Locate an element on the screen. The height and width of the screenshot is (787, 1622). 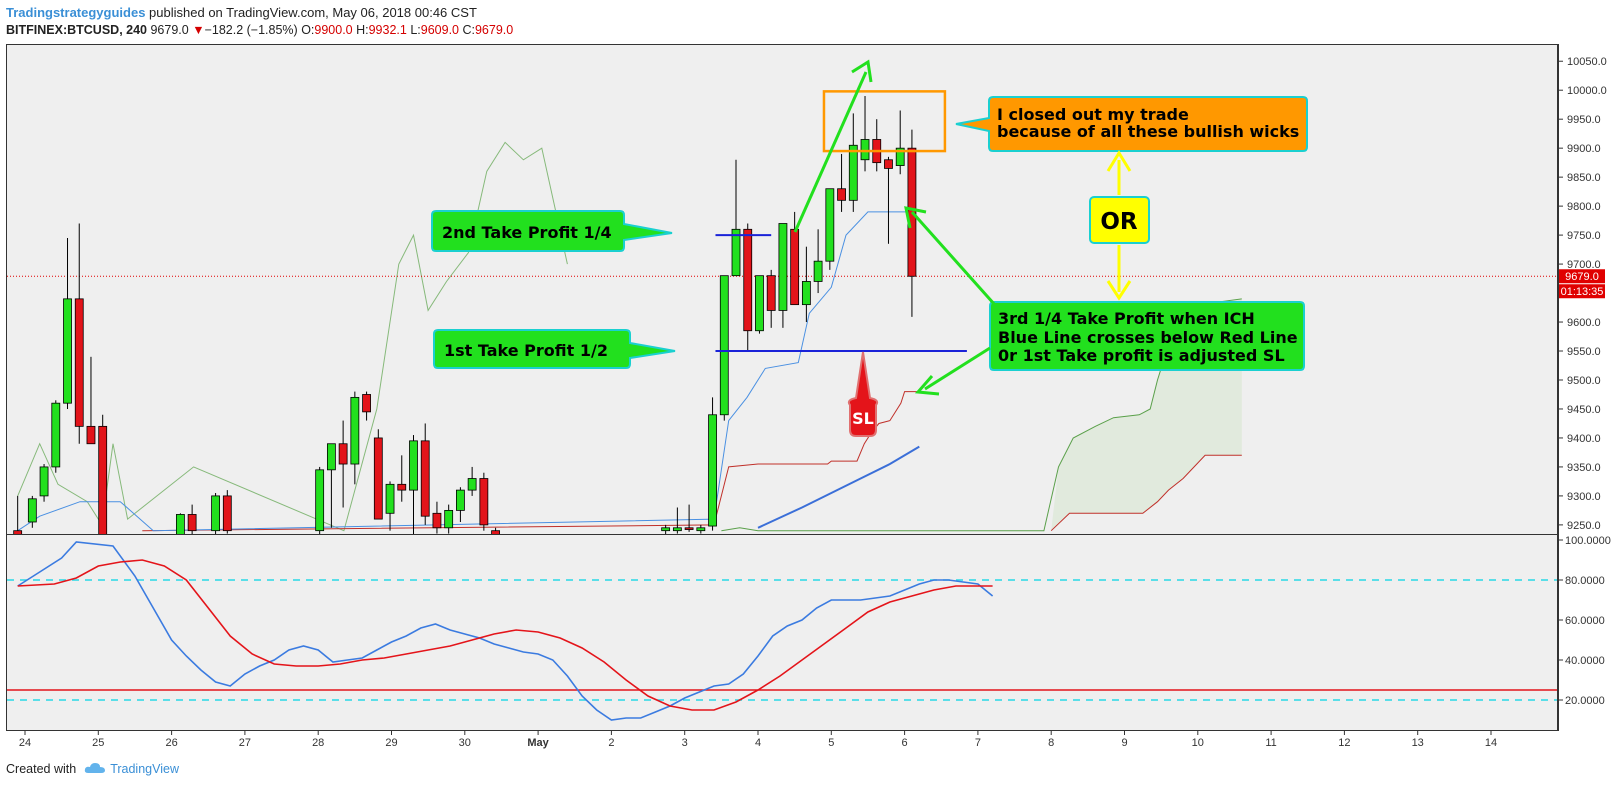
price-tick-label: 10000.0 is located at coordinates (1587, 91).